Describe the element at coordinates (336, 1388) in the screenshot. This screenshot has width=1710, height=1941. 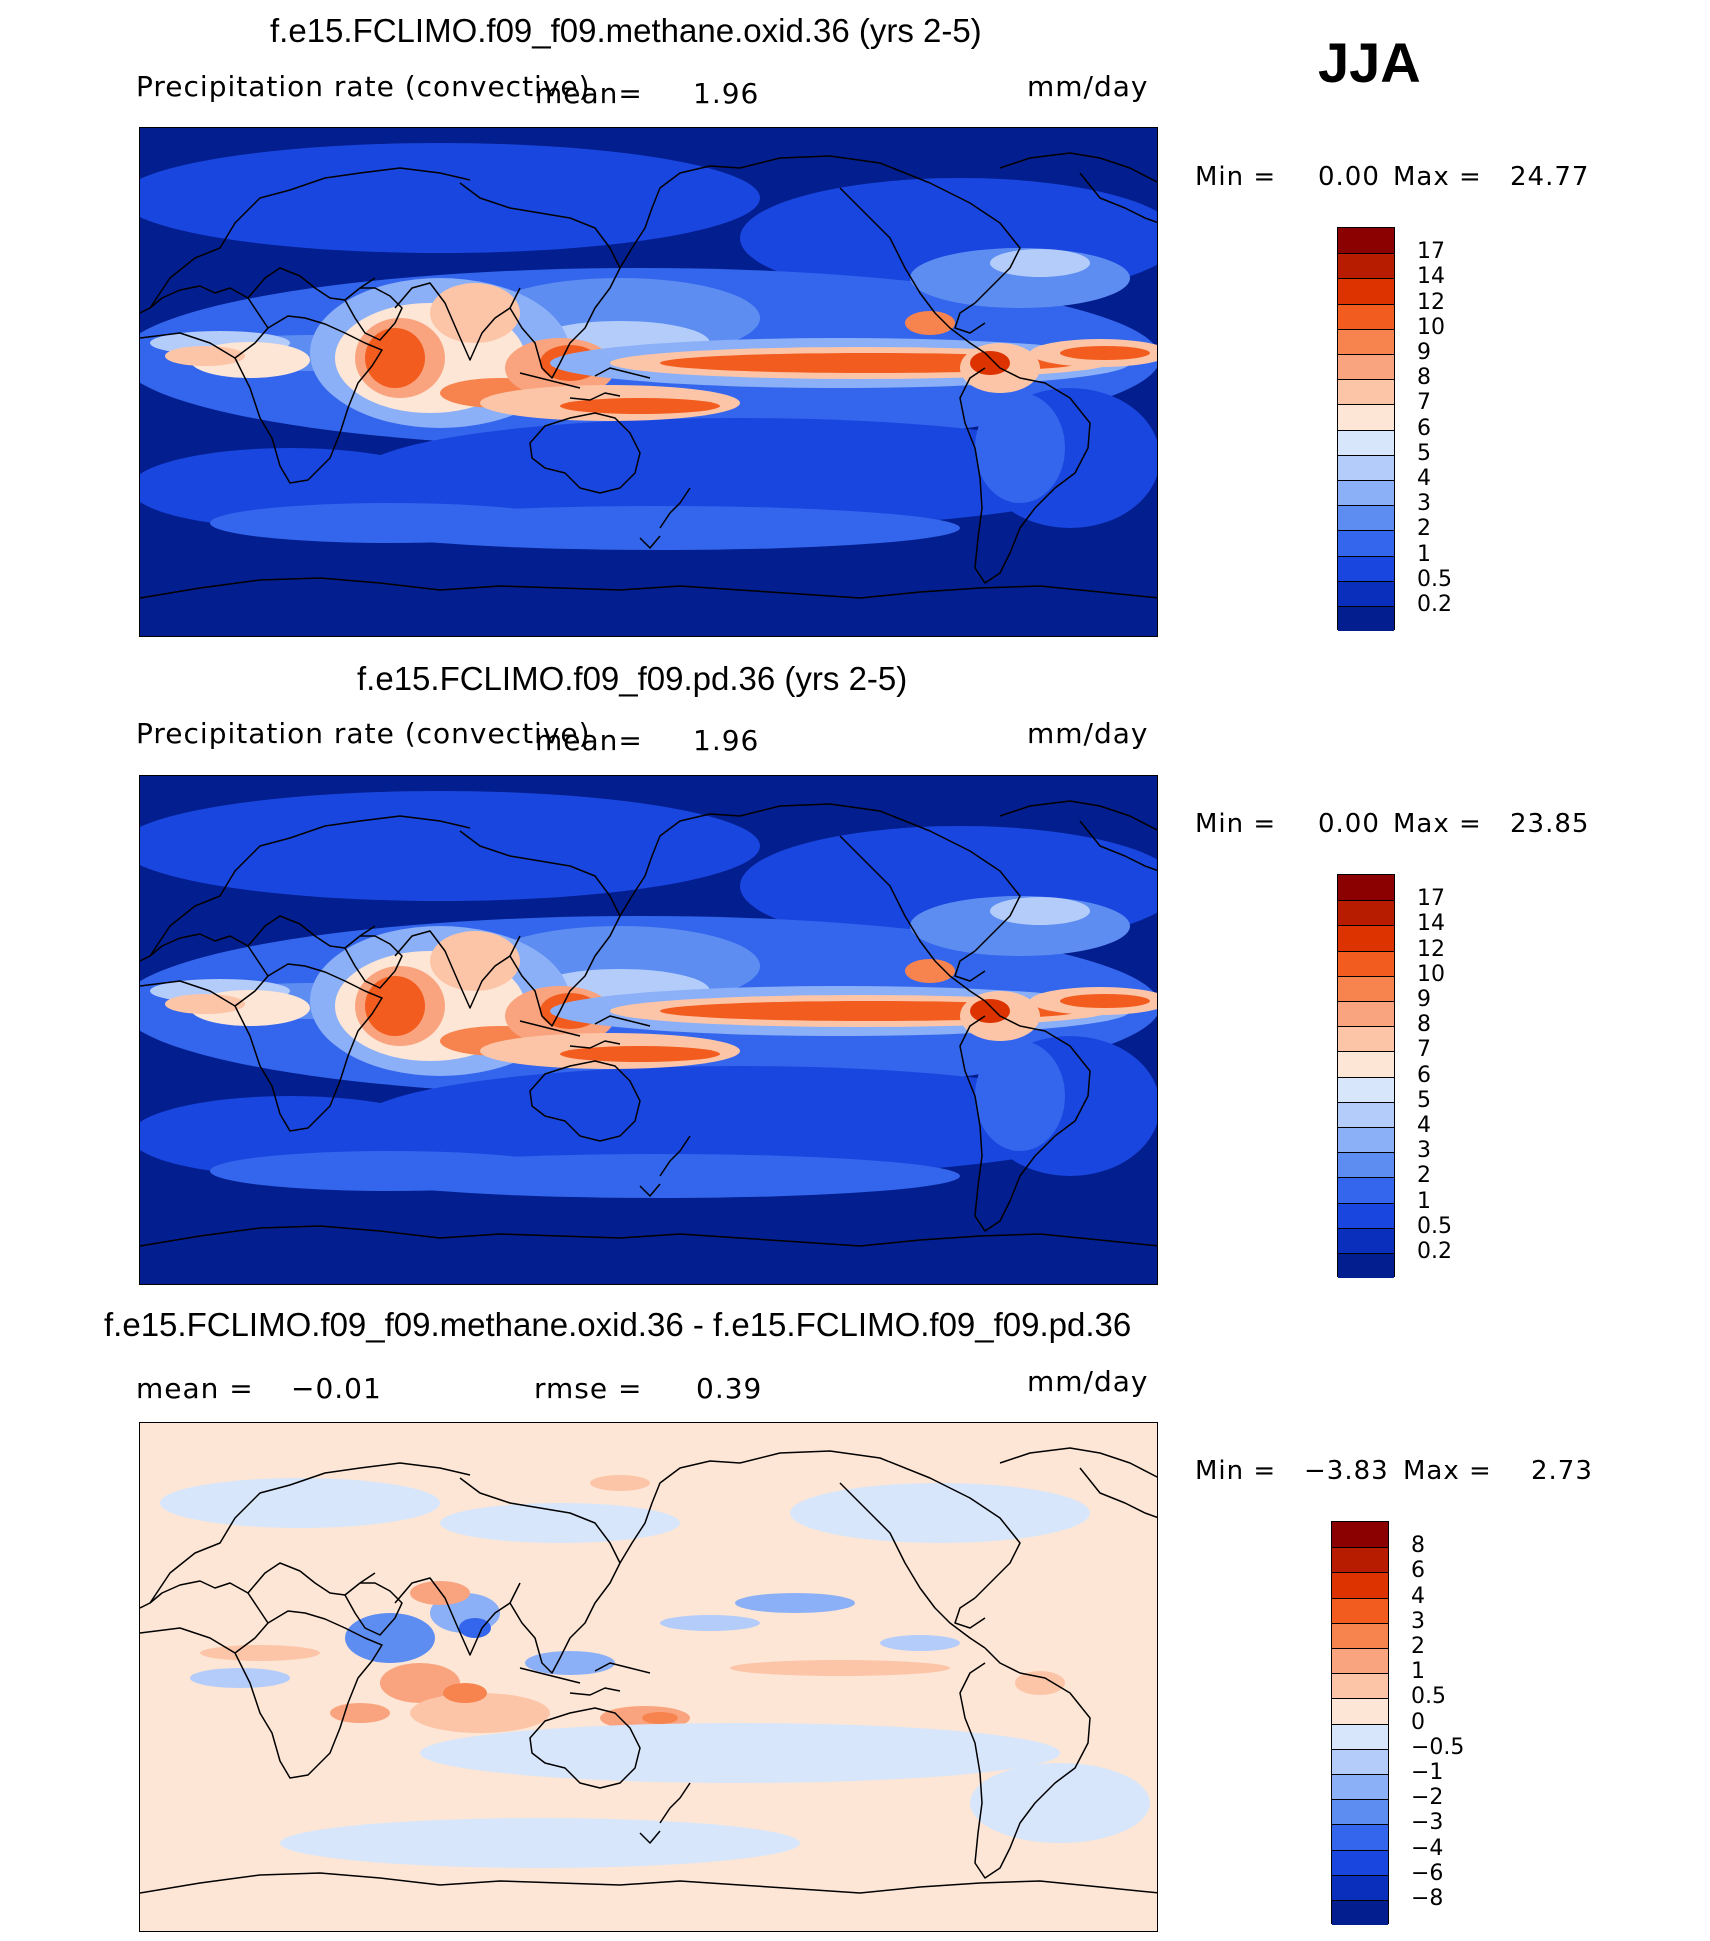
I see `panel3-mean-value: −0.01` at that location.